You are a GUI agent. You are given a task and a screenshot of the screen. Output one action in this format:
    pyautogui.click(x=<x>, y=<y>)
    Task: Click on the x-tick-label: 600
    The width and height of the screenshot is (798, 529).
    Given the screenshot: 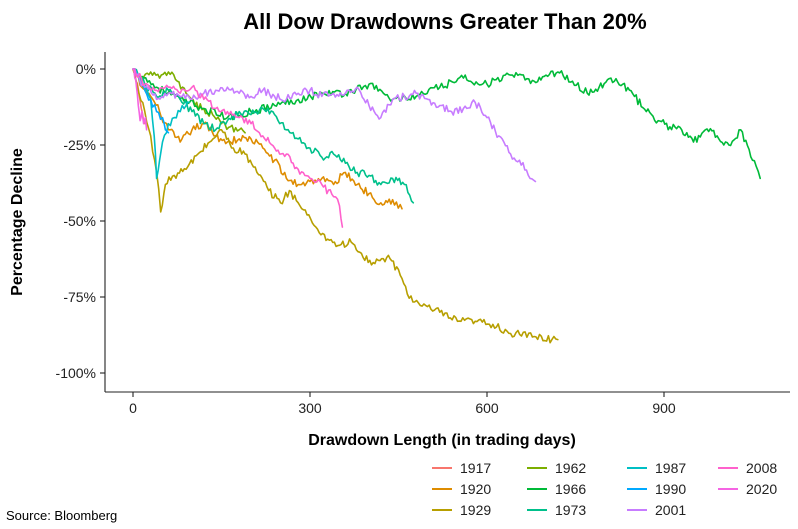 What is the action you would take?
    pyautogui.click(x=487, y=408)
    